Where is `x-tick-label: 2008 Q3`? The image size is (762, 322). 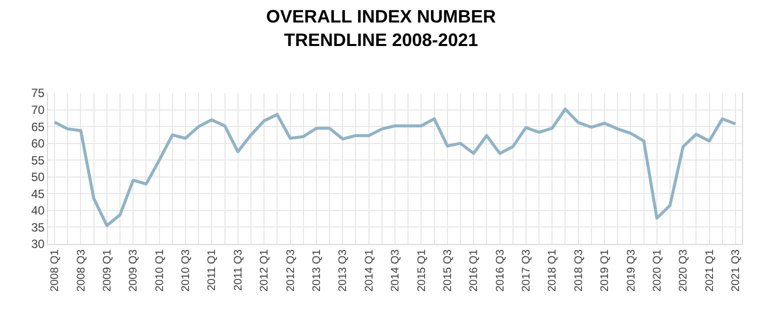
x-tick-label: 2008 Q3 is located at coordinates (81, 270).